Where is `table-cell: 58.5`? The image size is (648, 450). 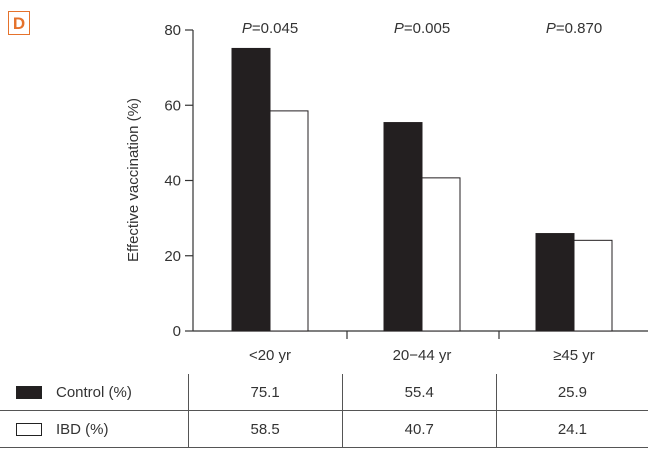
table-cell: 58.5 is located at coordinates (265, 429).